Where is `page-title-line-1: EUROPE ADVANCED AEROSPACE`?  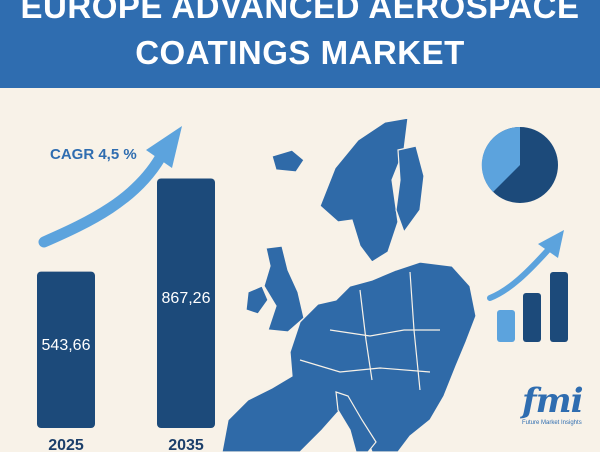
page-title-line-1: EUROPE ADVANCED AEROSPACE is located at coordinates (300, 12).